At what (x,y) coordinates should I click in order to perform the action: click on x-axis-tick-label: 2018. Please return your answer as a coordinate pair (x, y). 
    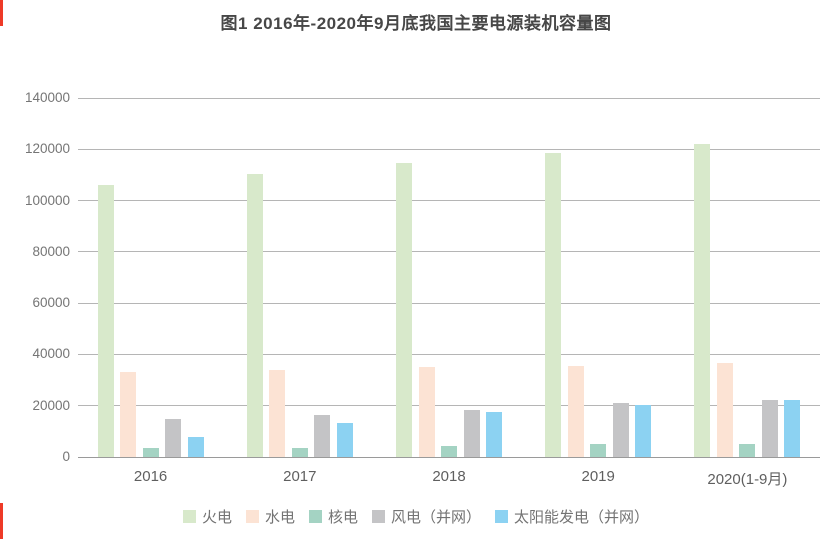
    Looking at the image, I should click on (449, 476).